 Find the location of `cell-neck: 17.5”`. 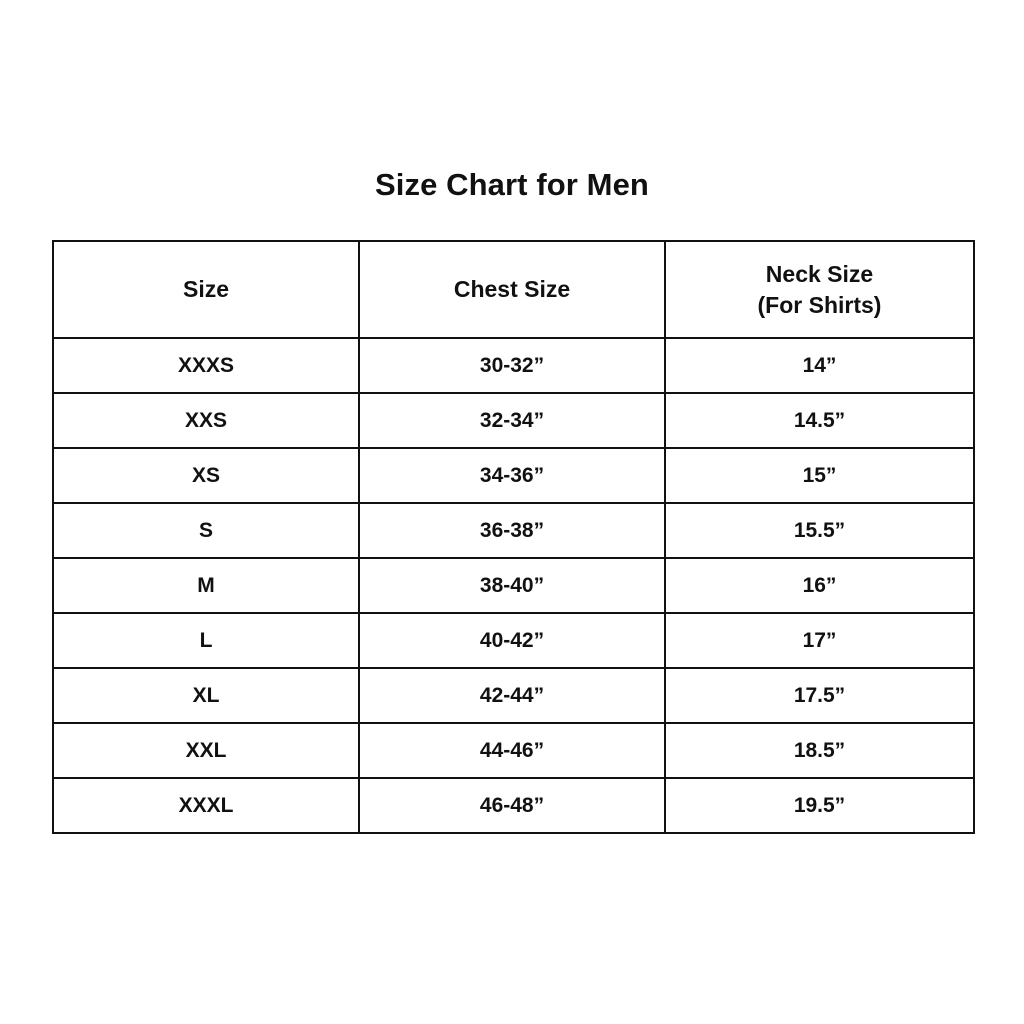

cell-neck: 17.5” is located at coordinates (819, 695).